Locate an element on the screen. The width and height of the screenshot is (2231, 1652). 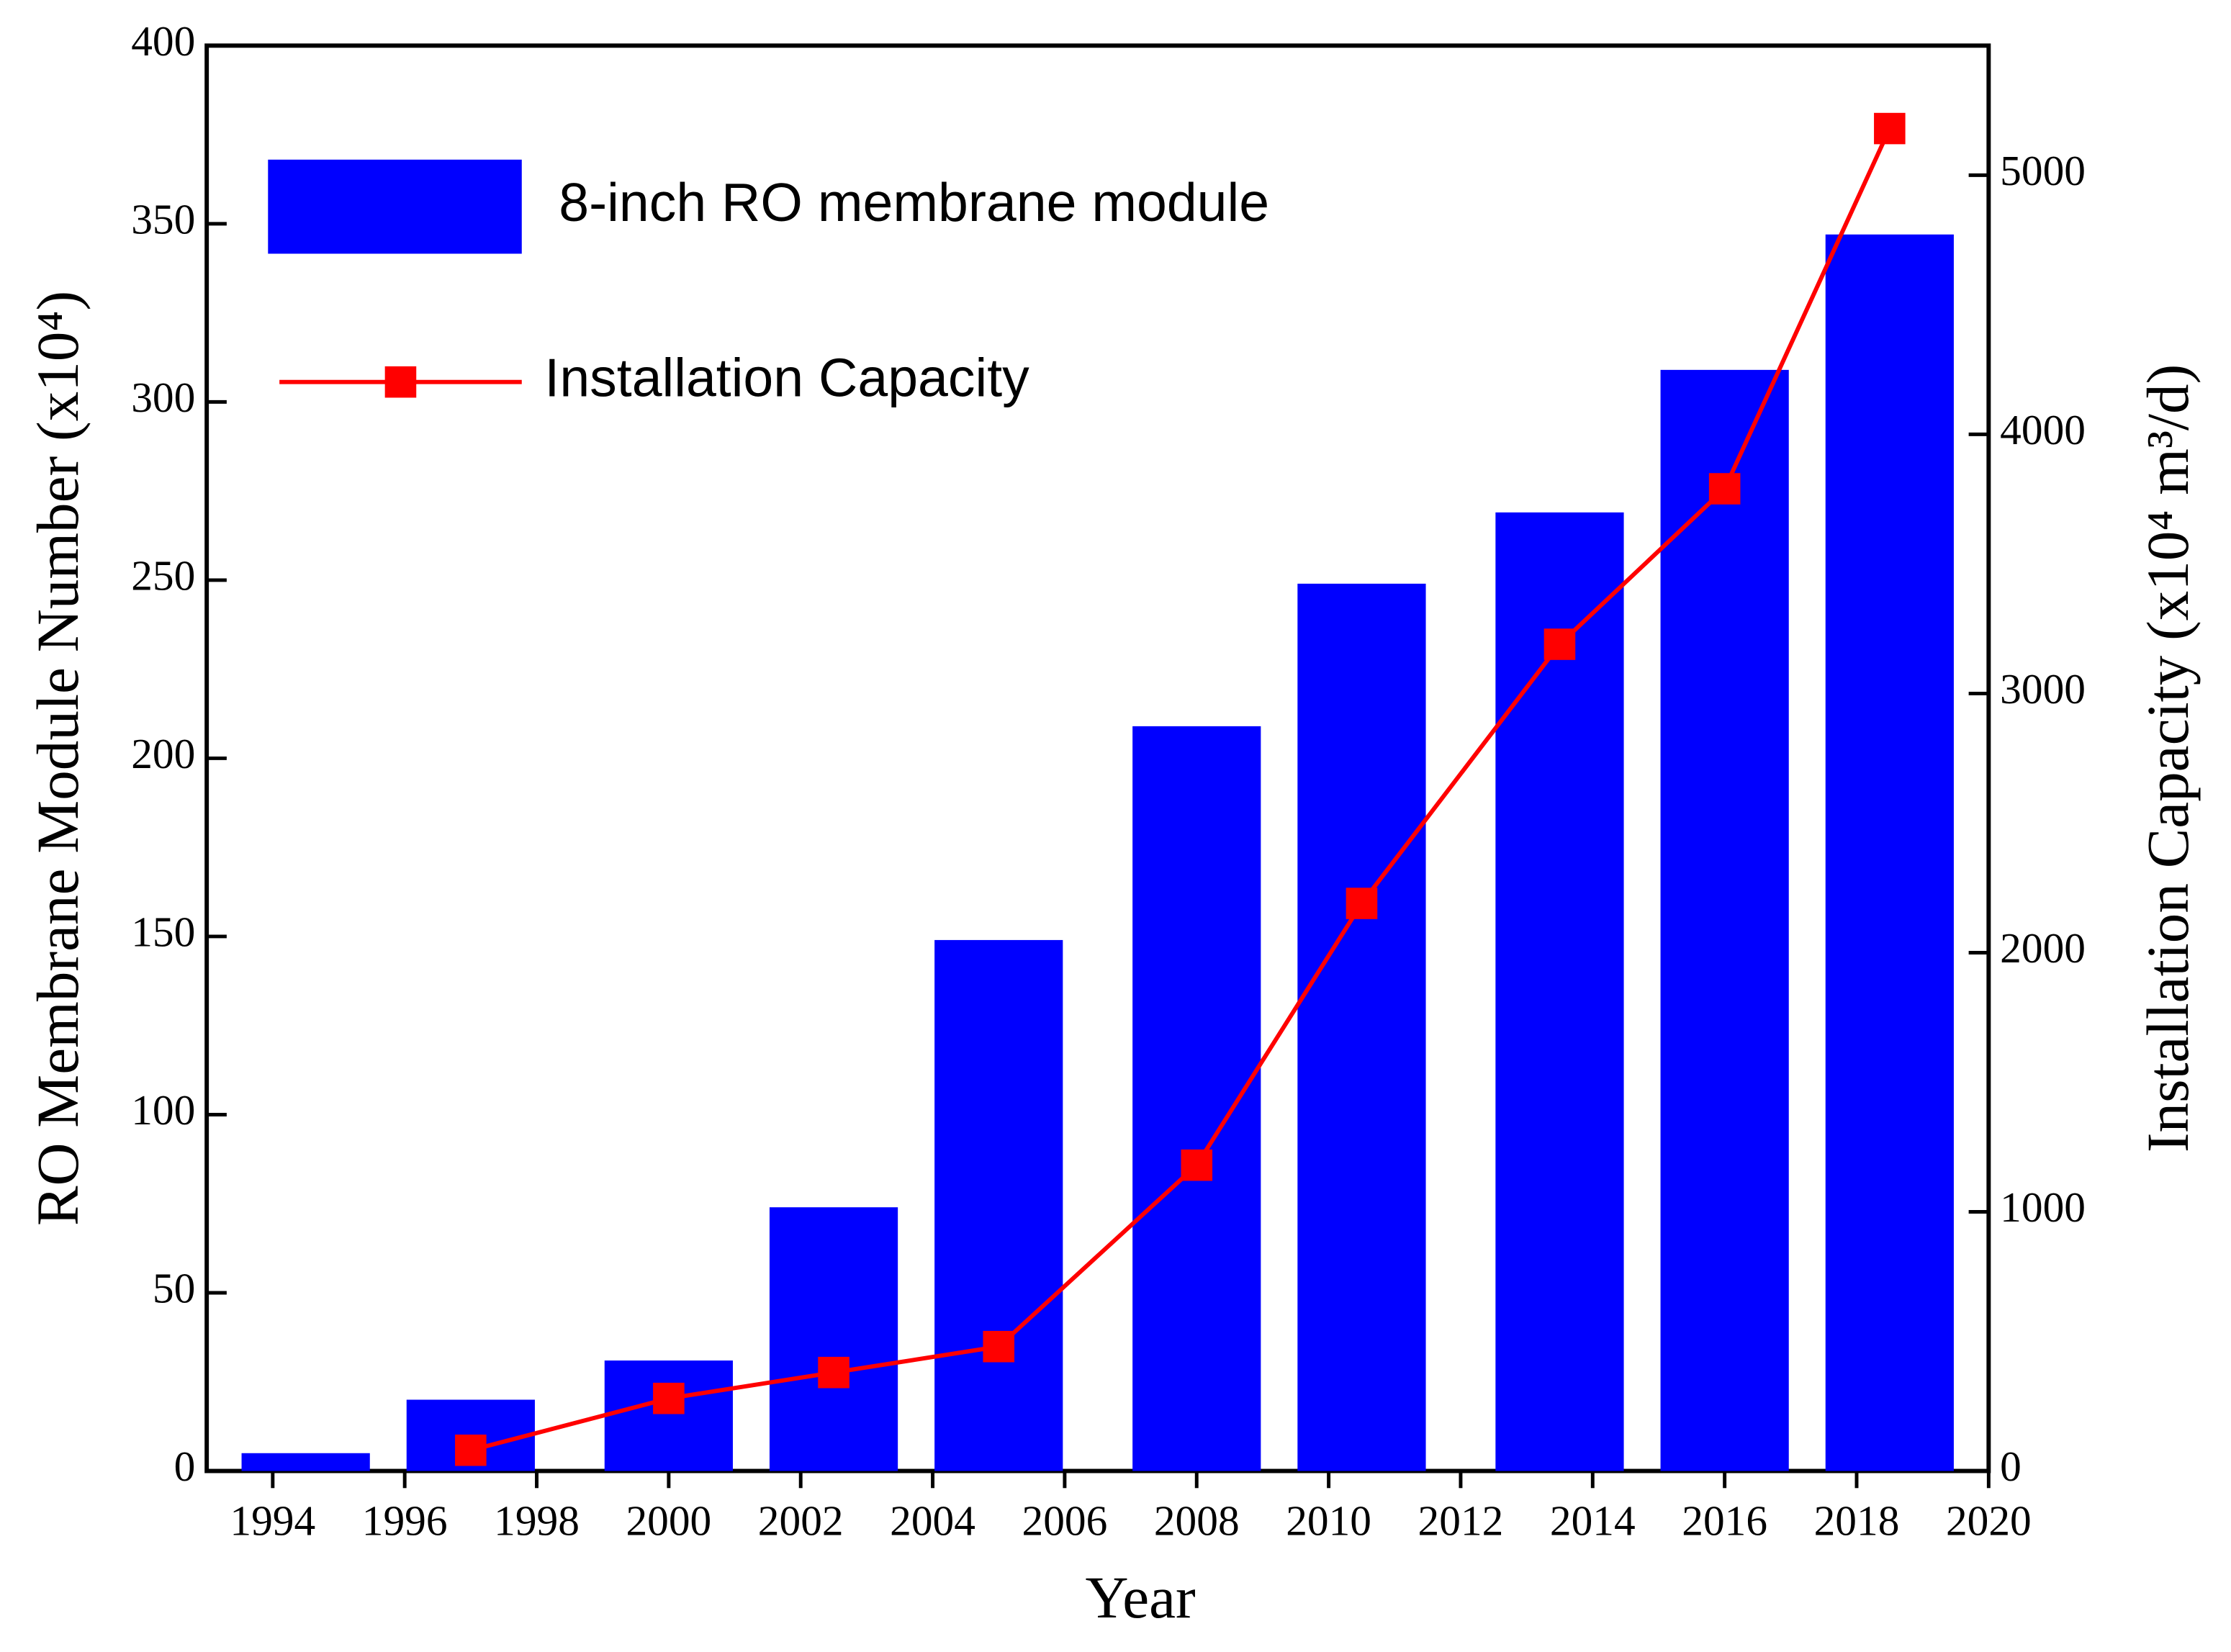
y2-axis-title: Installation Capacity (x10⁴ m³/d) is located at coordinates (2168, 758).